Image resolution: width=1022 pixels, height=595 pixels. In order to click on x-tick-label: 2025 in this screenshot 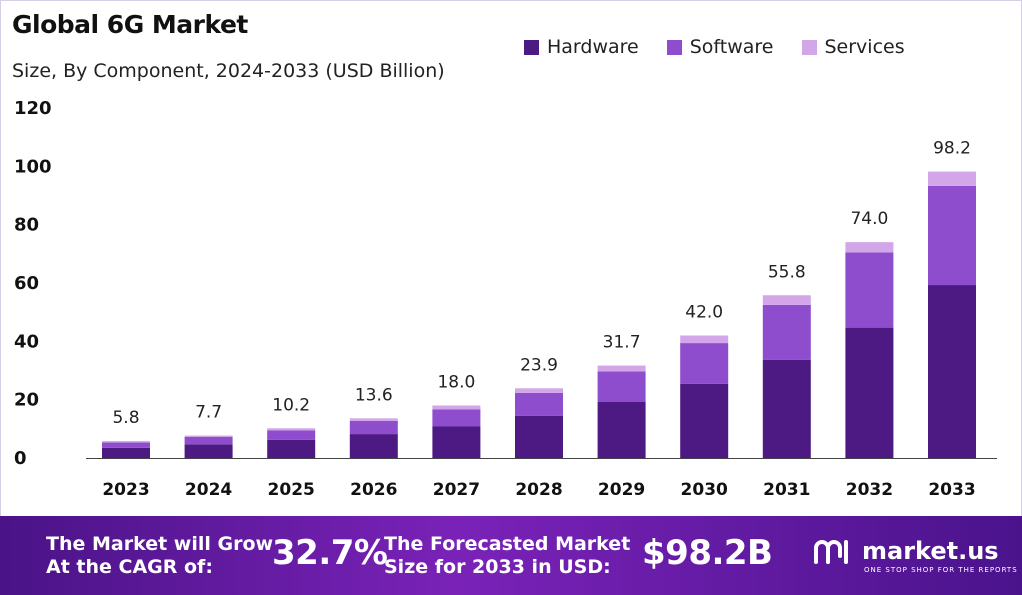, I will do `click(291, 490)`.